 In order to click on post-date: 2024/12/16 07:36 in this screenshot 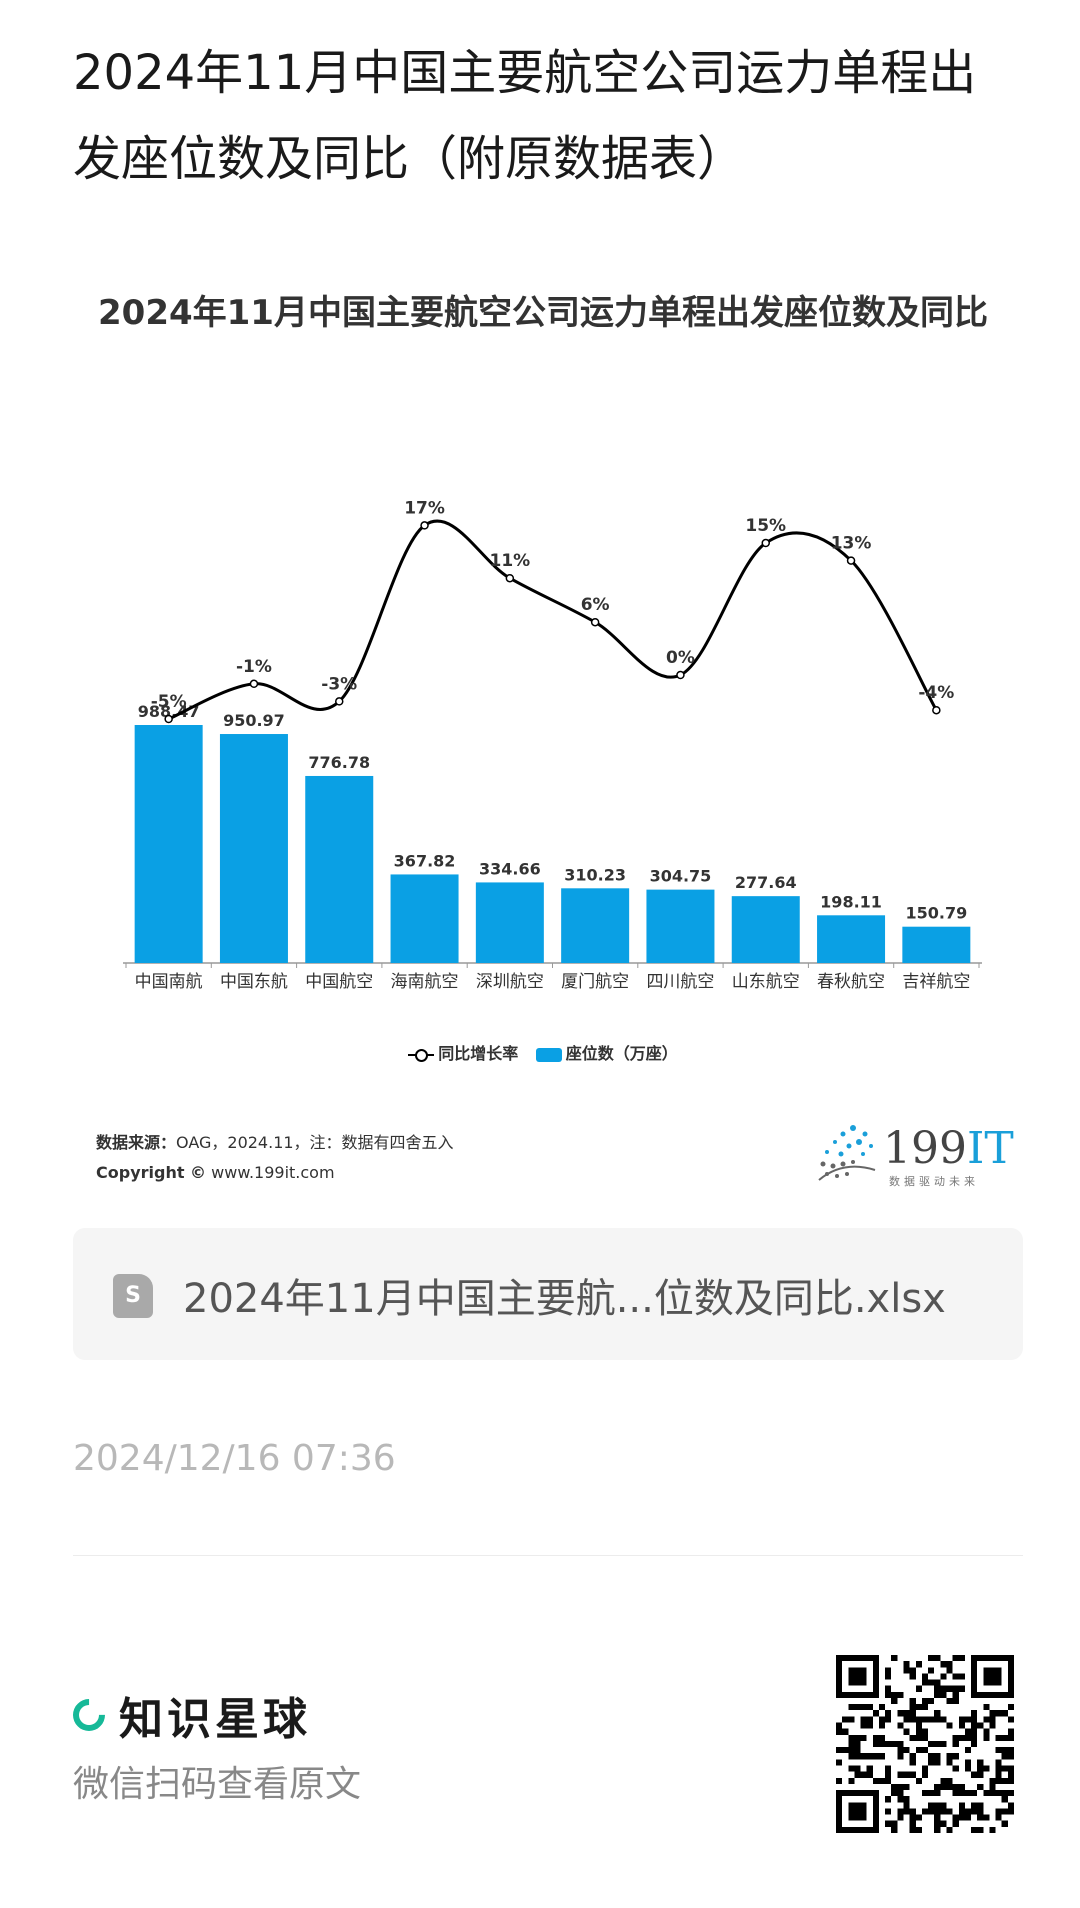, I will do `click(234, 1458)`.